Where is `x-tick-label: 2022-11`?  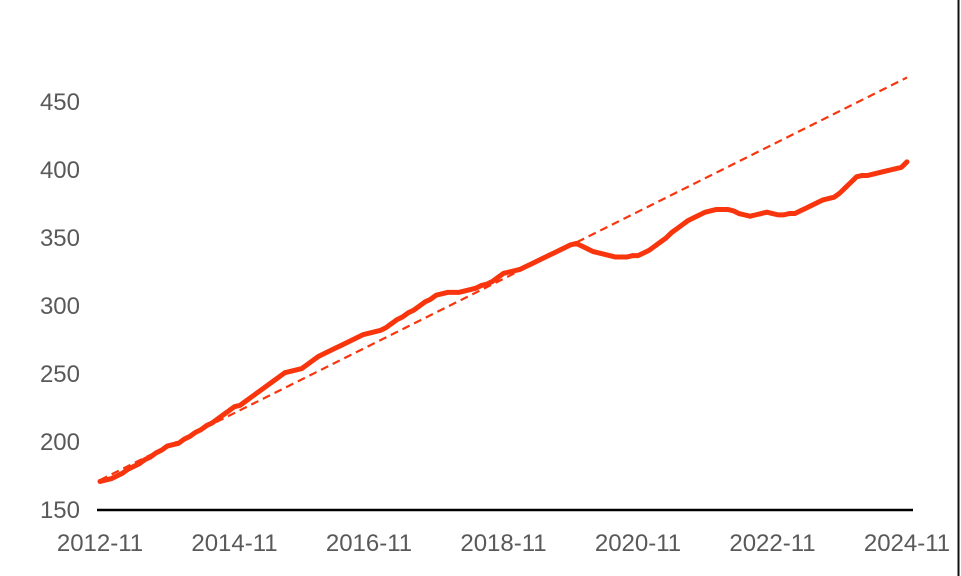 x-tick-label: 2022-11 is located at coordinates (772, 543).